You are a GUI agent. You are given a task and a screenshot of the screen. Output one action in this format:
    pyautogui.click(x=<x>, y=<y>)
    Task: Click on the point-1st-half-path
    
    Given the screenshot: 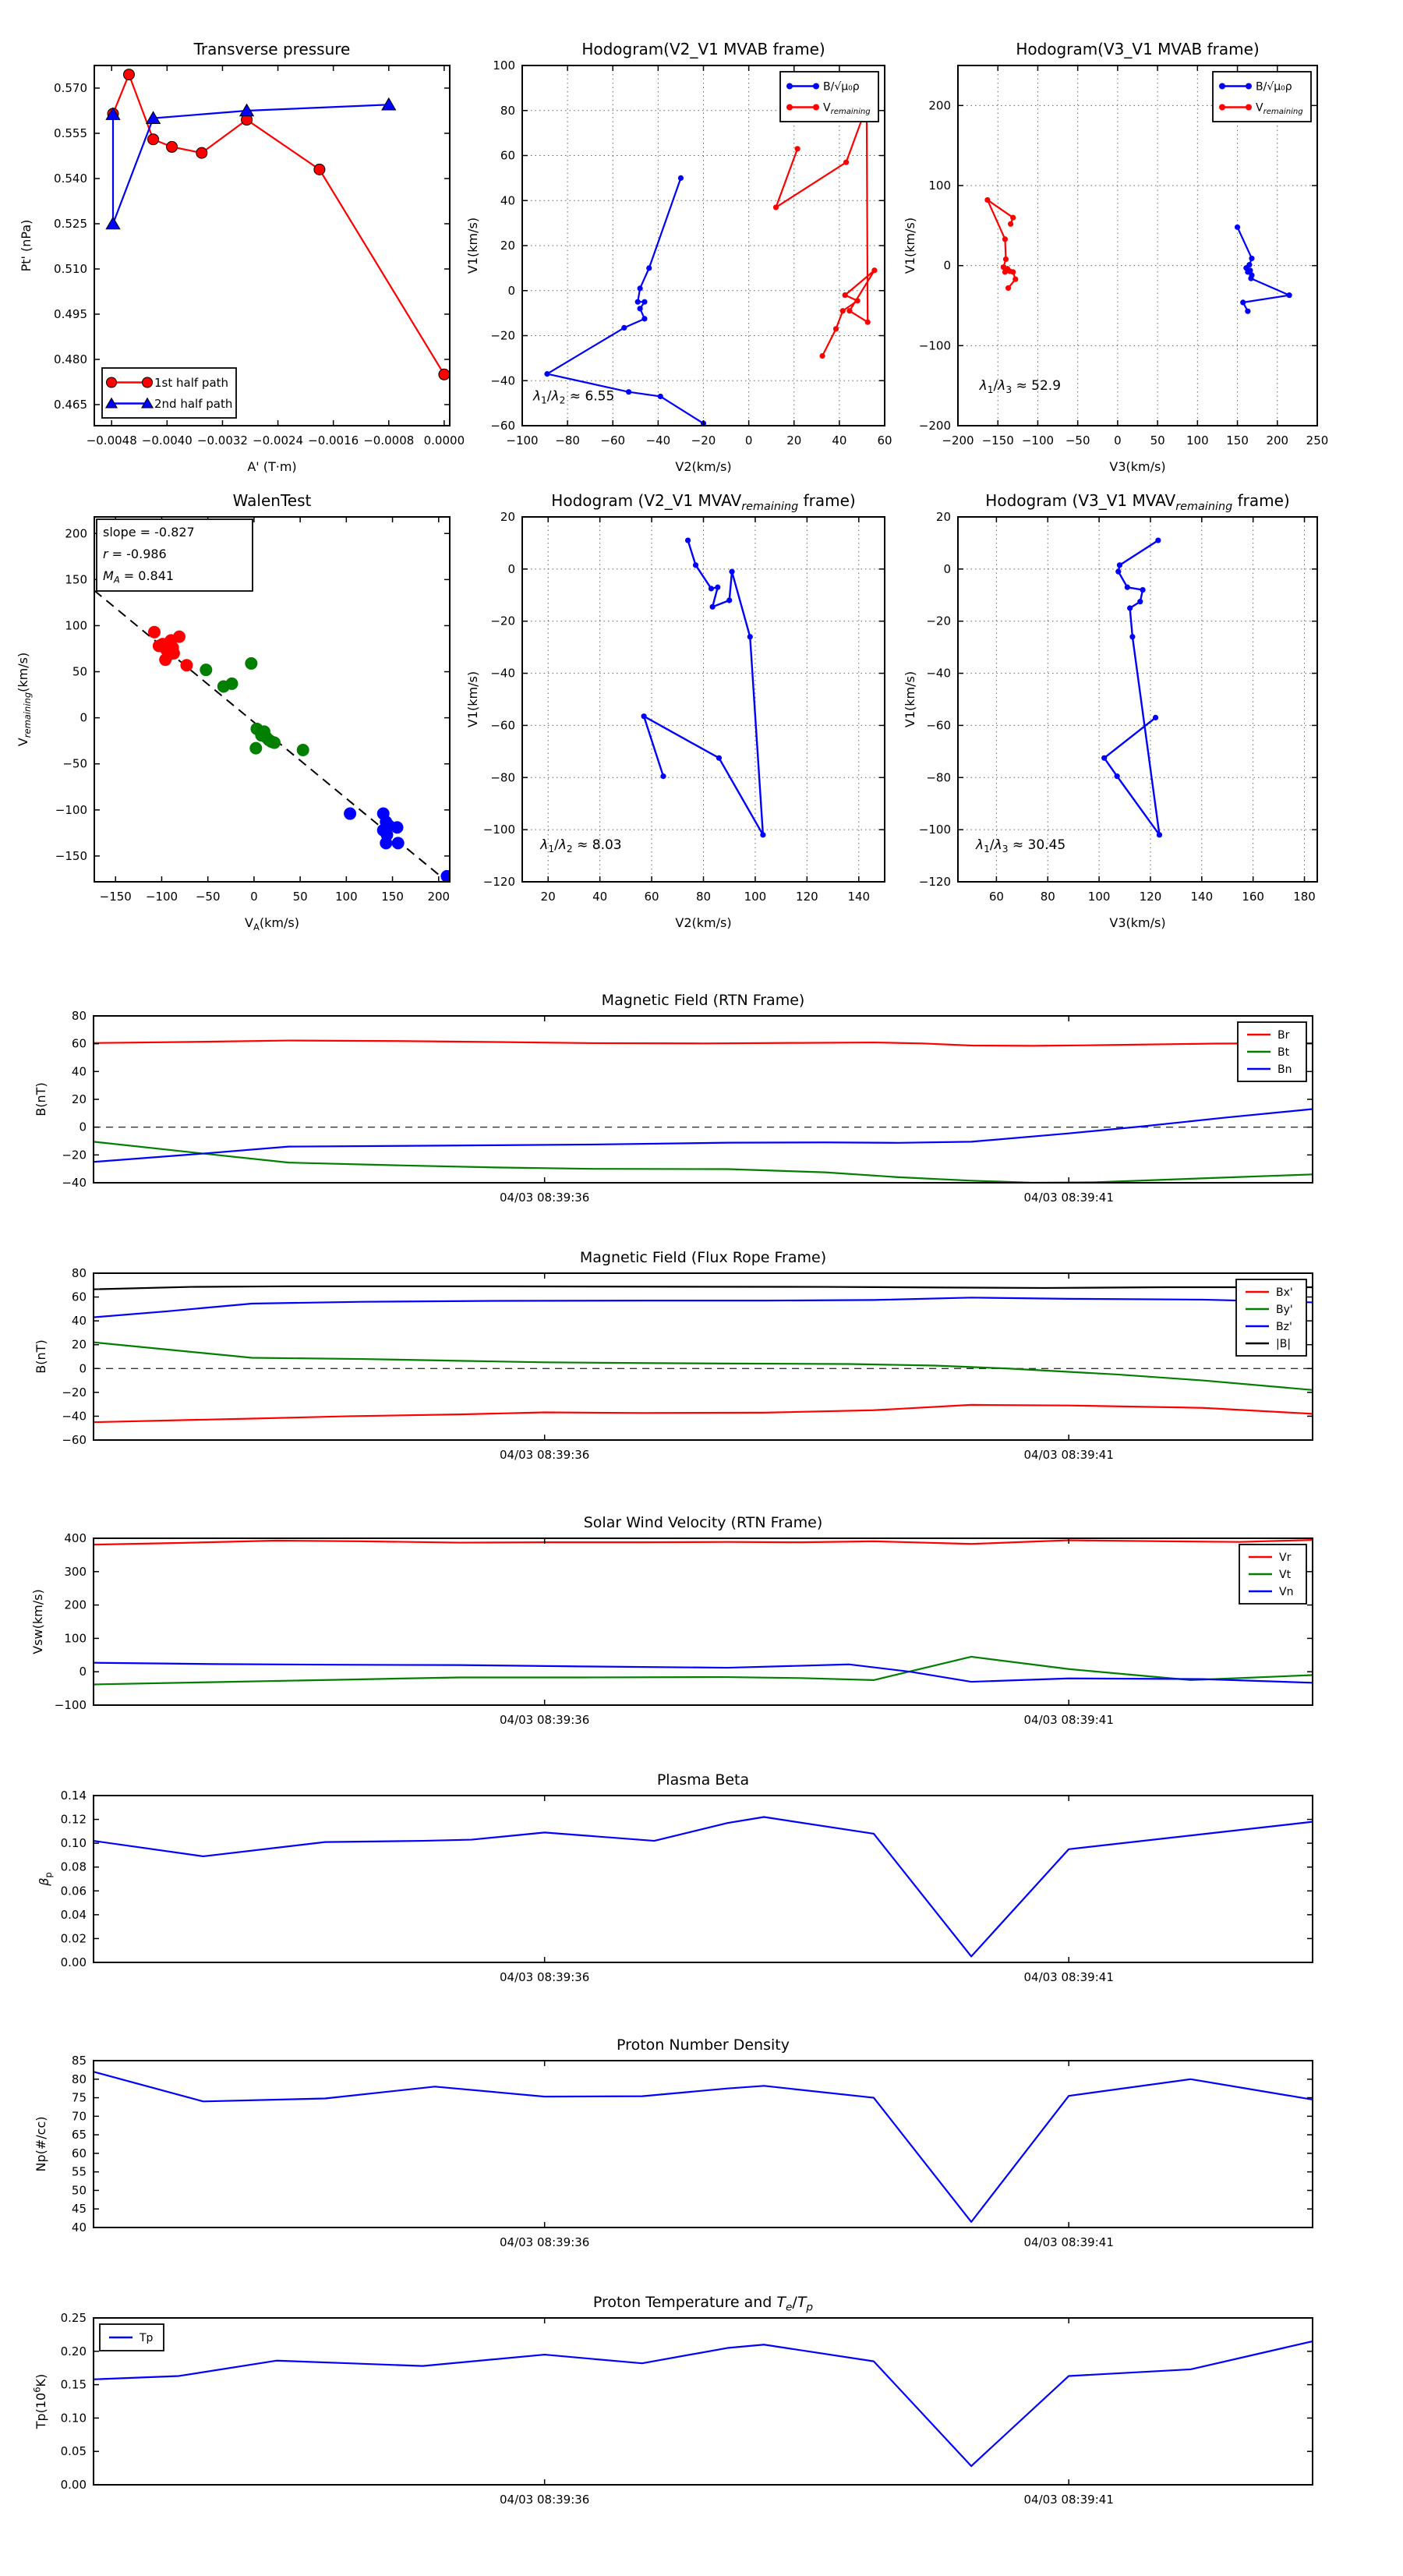 What is the action you would take?
    pyautogui.click(x=172, y=146)
    